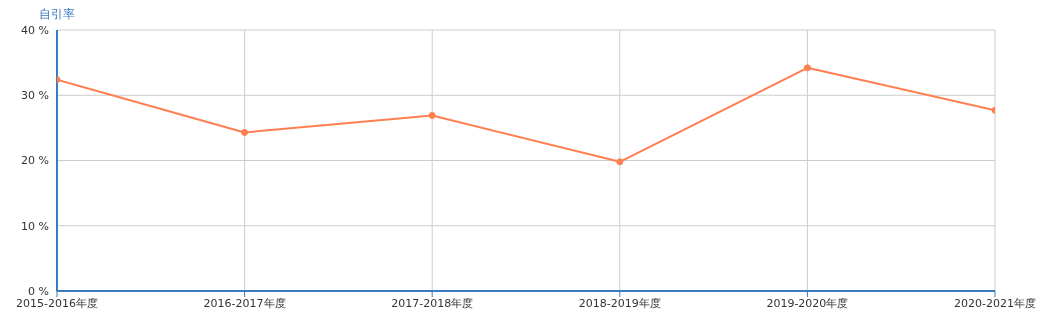  I want to click on x-tick-label: 2020-2021年度, so click(995, 303).